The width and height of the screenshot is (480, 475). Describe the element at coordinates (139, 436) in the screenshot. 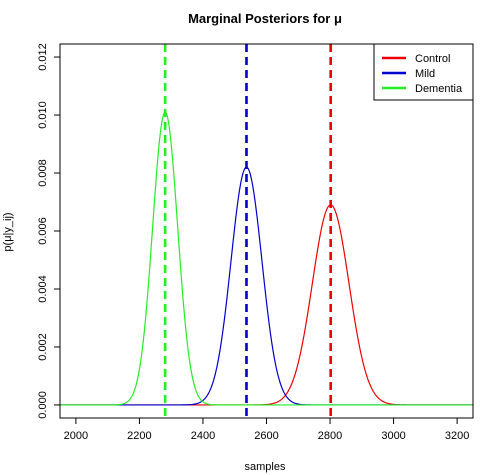

I see `x-tick-label: 2200` at that location.